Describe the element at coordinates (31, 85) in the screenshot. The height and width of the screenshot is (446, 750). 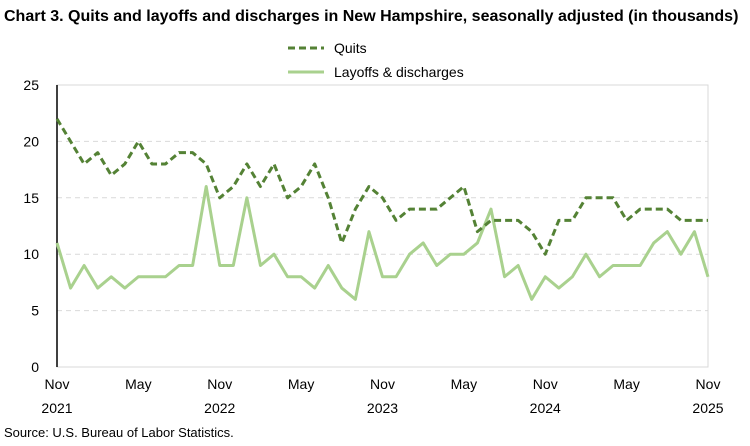
I see `y-tick-label: 25` at that location.